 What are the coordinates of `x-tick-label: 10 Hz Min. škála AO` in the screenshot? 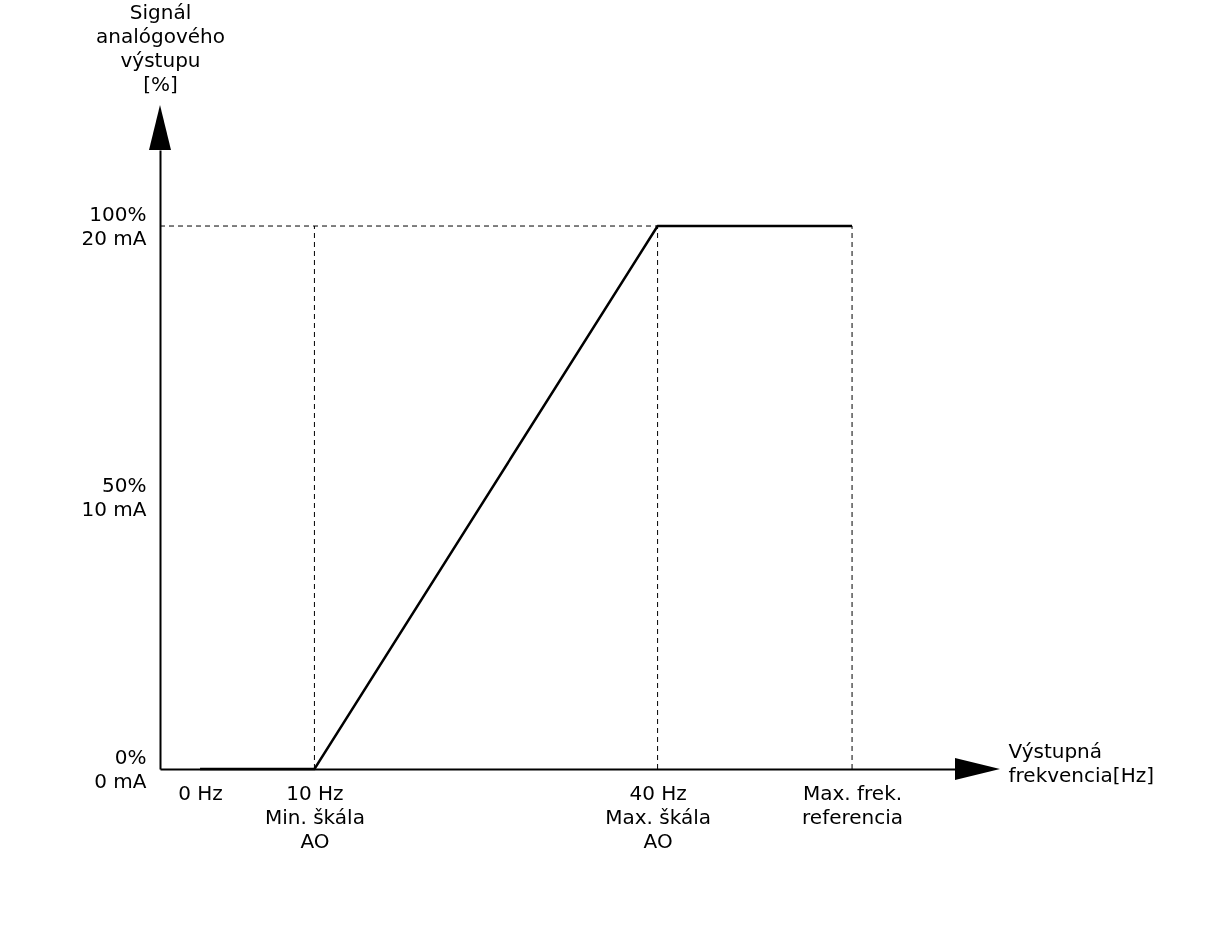 It's located at (314, 816).